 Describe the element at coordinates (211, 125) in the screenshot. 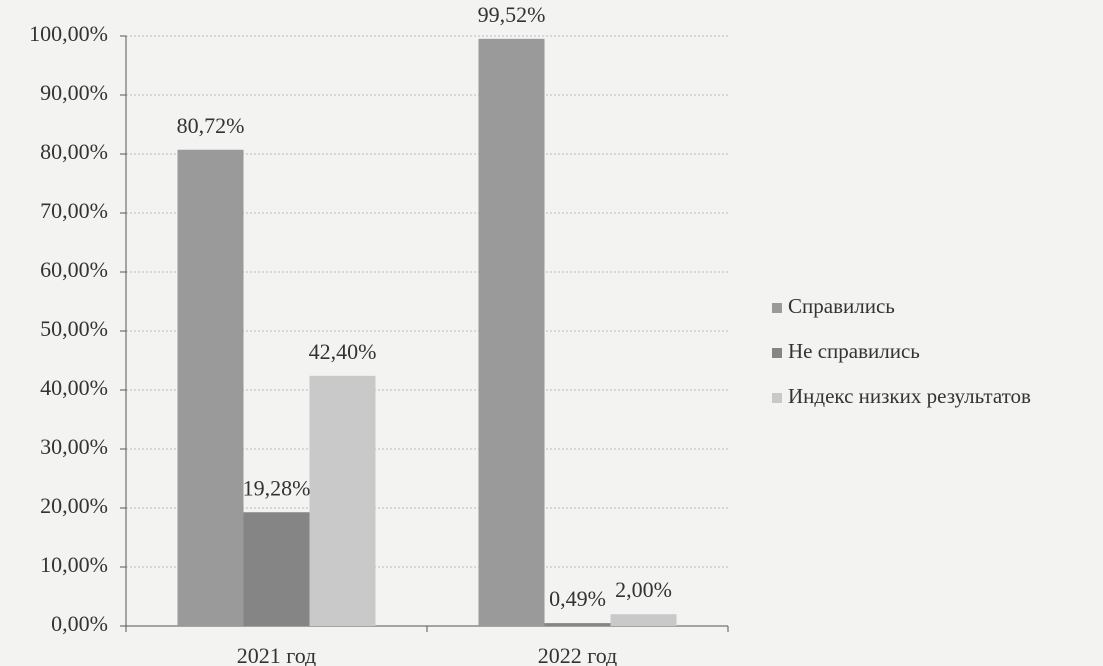

I see `value-label: 80,72%` at that location.